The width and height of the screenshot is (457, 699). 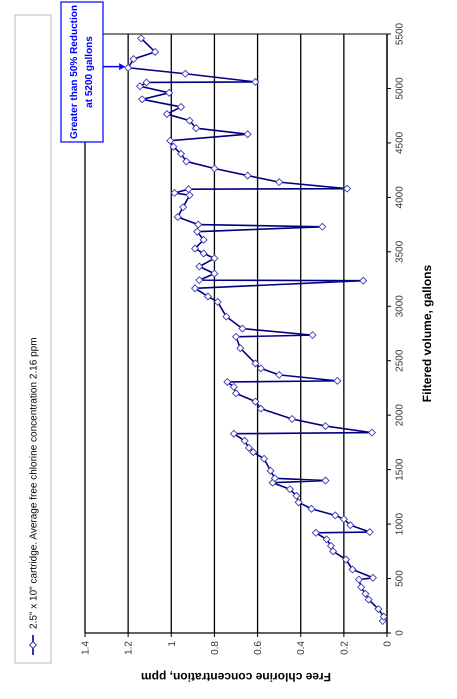 I want to click on x-tick-label: 0.4, so click(x=302, y=647).